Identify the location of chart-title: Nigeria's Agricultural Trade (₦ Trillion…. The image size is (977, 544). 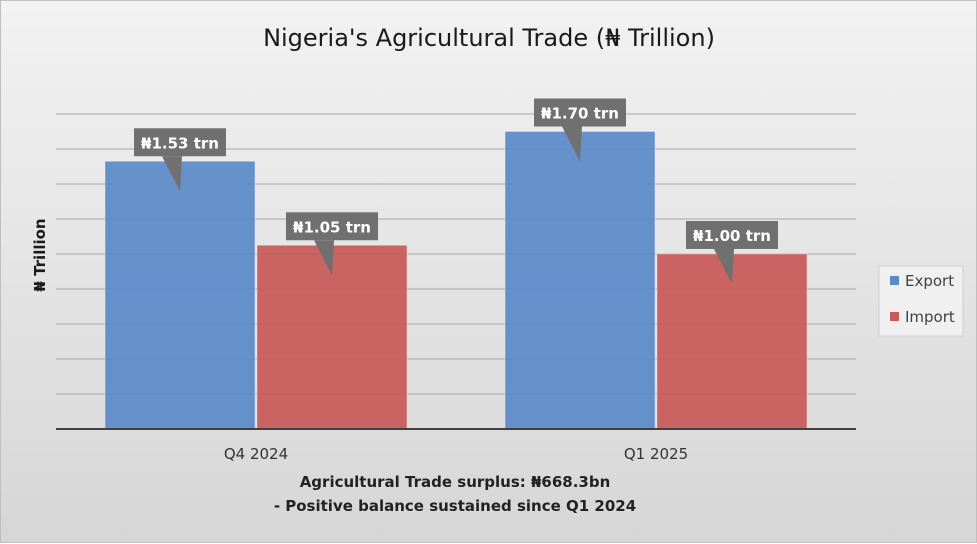
(489, 38).